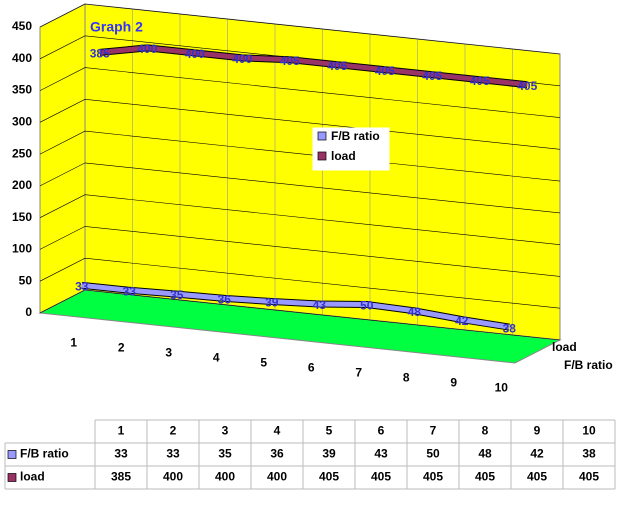  Describe the element at coordinates (225, 431) in the screenshot. I see `table-header: 3` at that location.